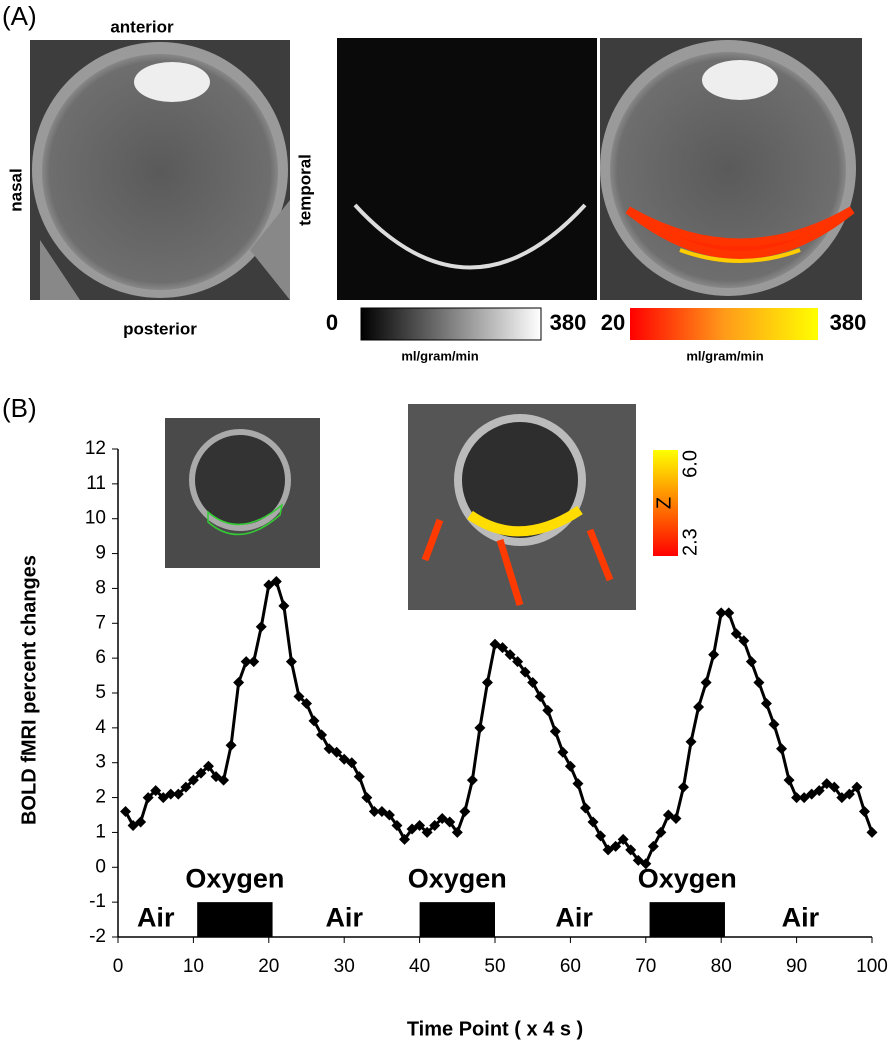 The height and width of the screenshot is (1050, 893). What do you see at coordinates (344, 966) in the screenshot?
I see `x-tick-label: 30` at bounding box center [344, 966].